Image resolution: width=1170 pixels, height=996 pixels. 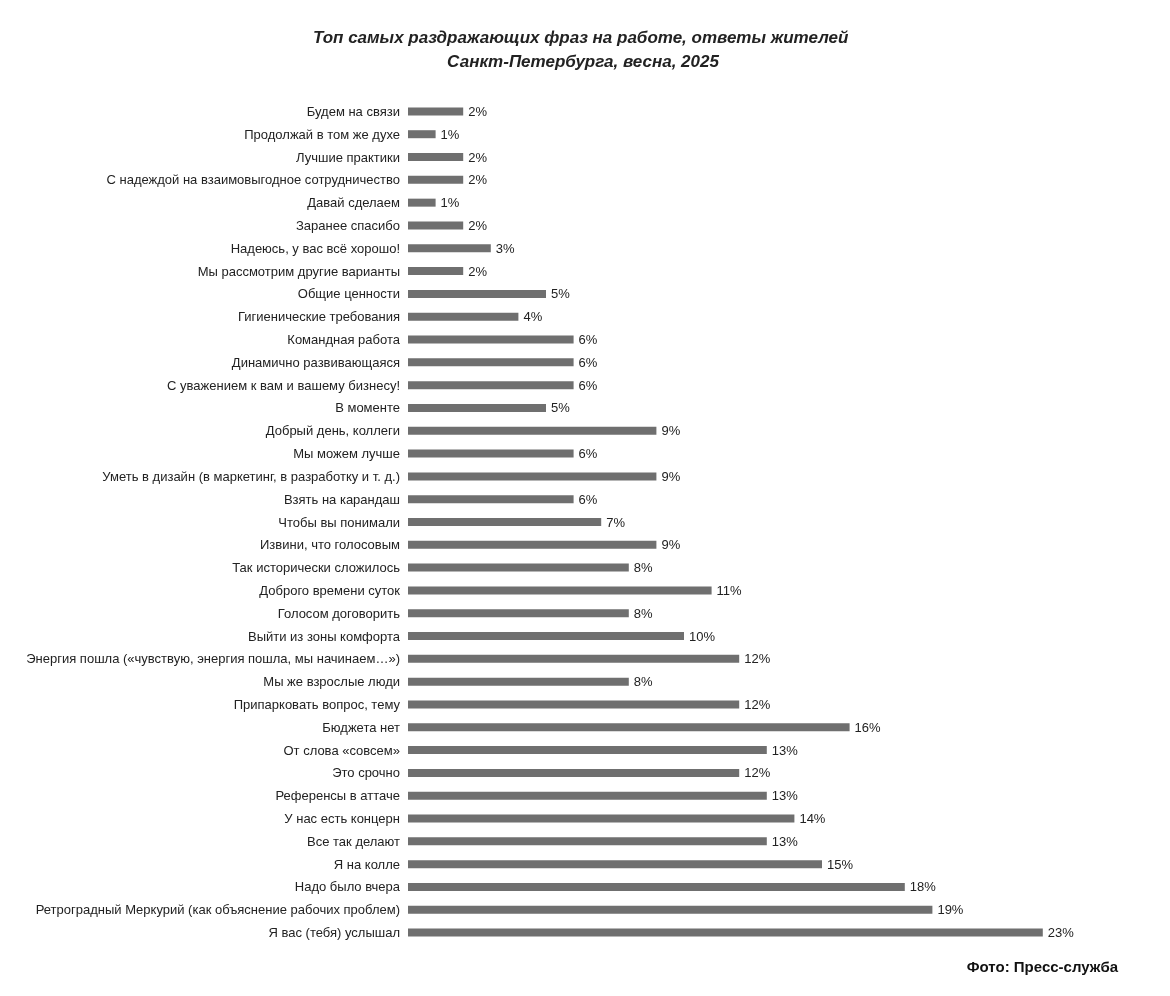 I want to click on y-tick-label: Это срочно, so click(x=366, y=773).